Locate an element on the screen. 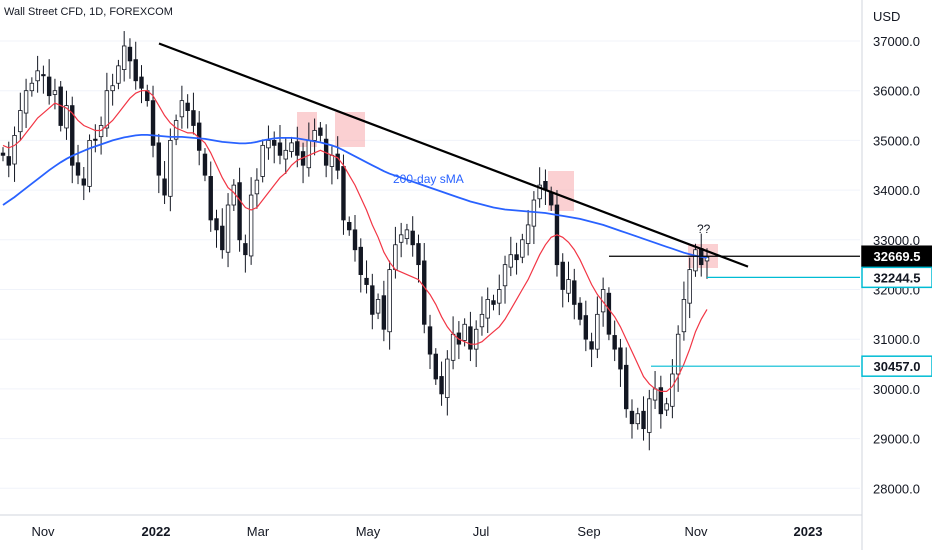 The width and height of the screenshot is (932, 550). currency-label: USD is located at coordinates (886, 16).